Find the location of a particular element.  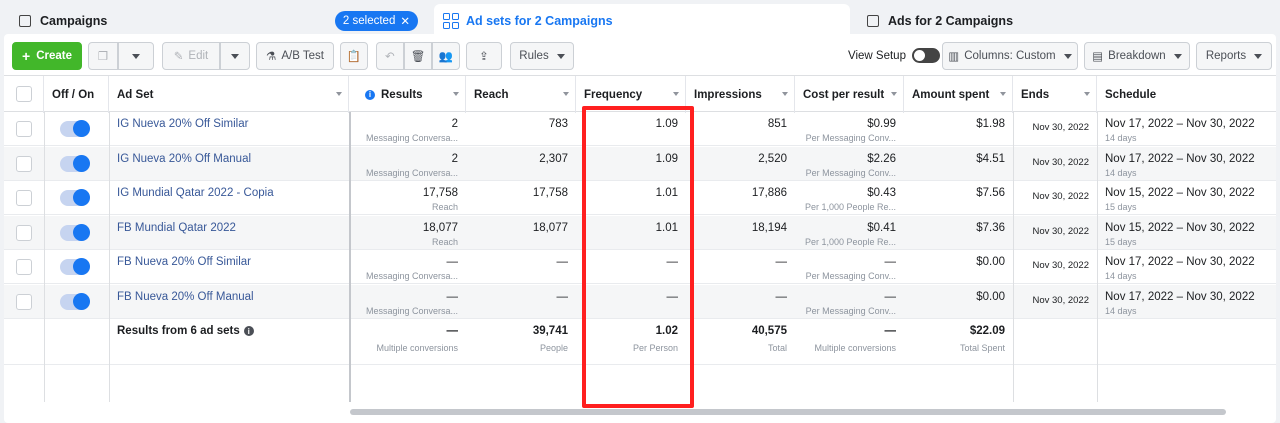

cell-schedule-value: Nov 17, 2022 – Nov 30, 2022 is located at coordinates (1180, 158).